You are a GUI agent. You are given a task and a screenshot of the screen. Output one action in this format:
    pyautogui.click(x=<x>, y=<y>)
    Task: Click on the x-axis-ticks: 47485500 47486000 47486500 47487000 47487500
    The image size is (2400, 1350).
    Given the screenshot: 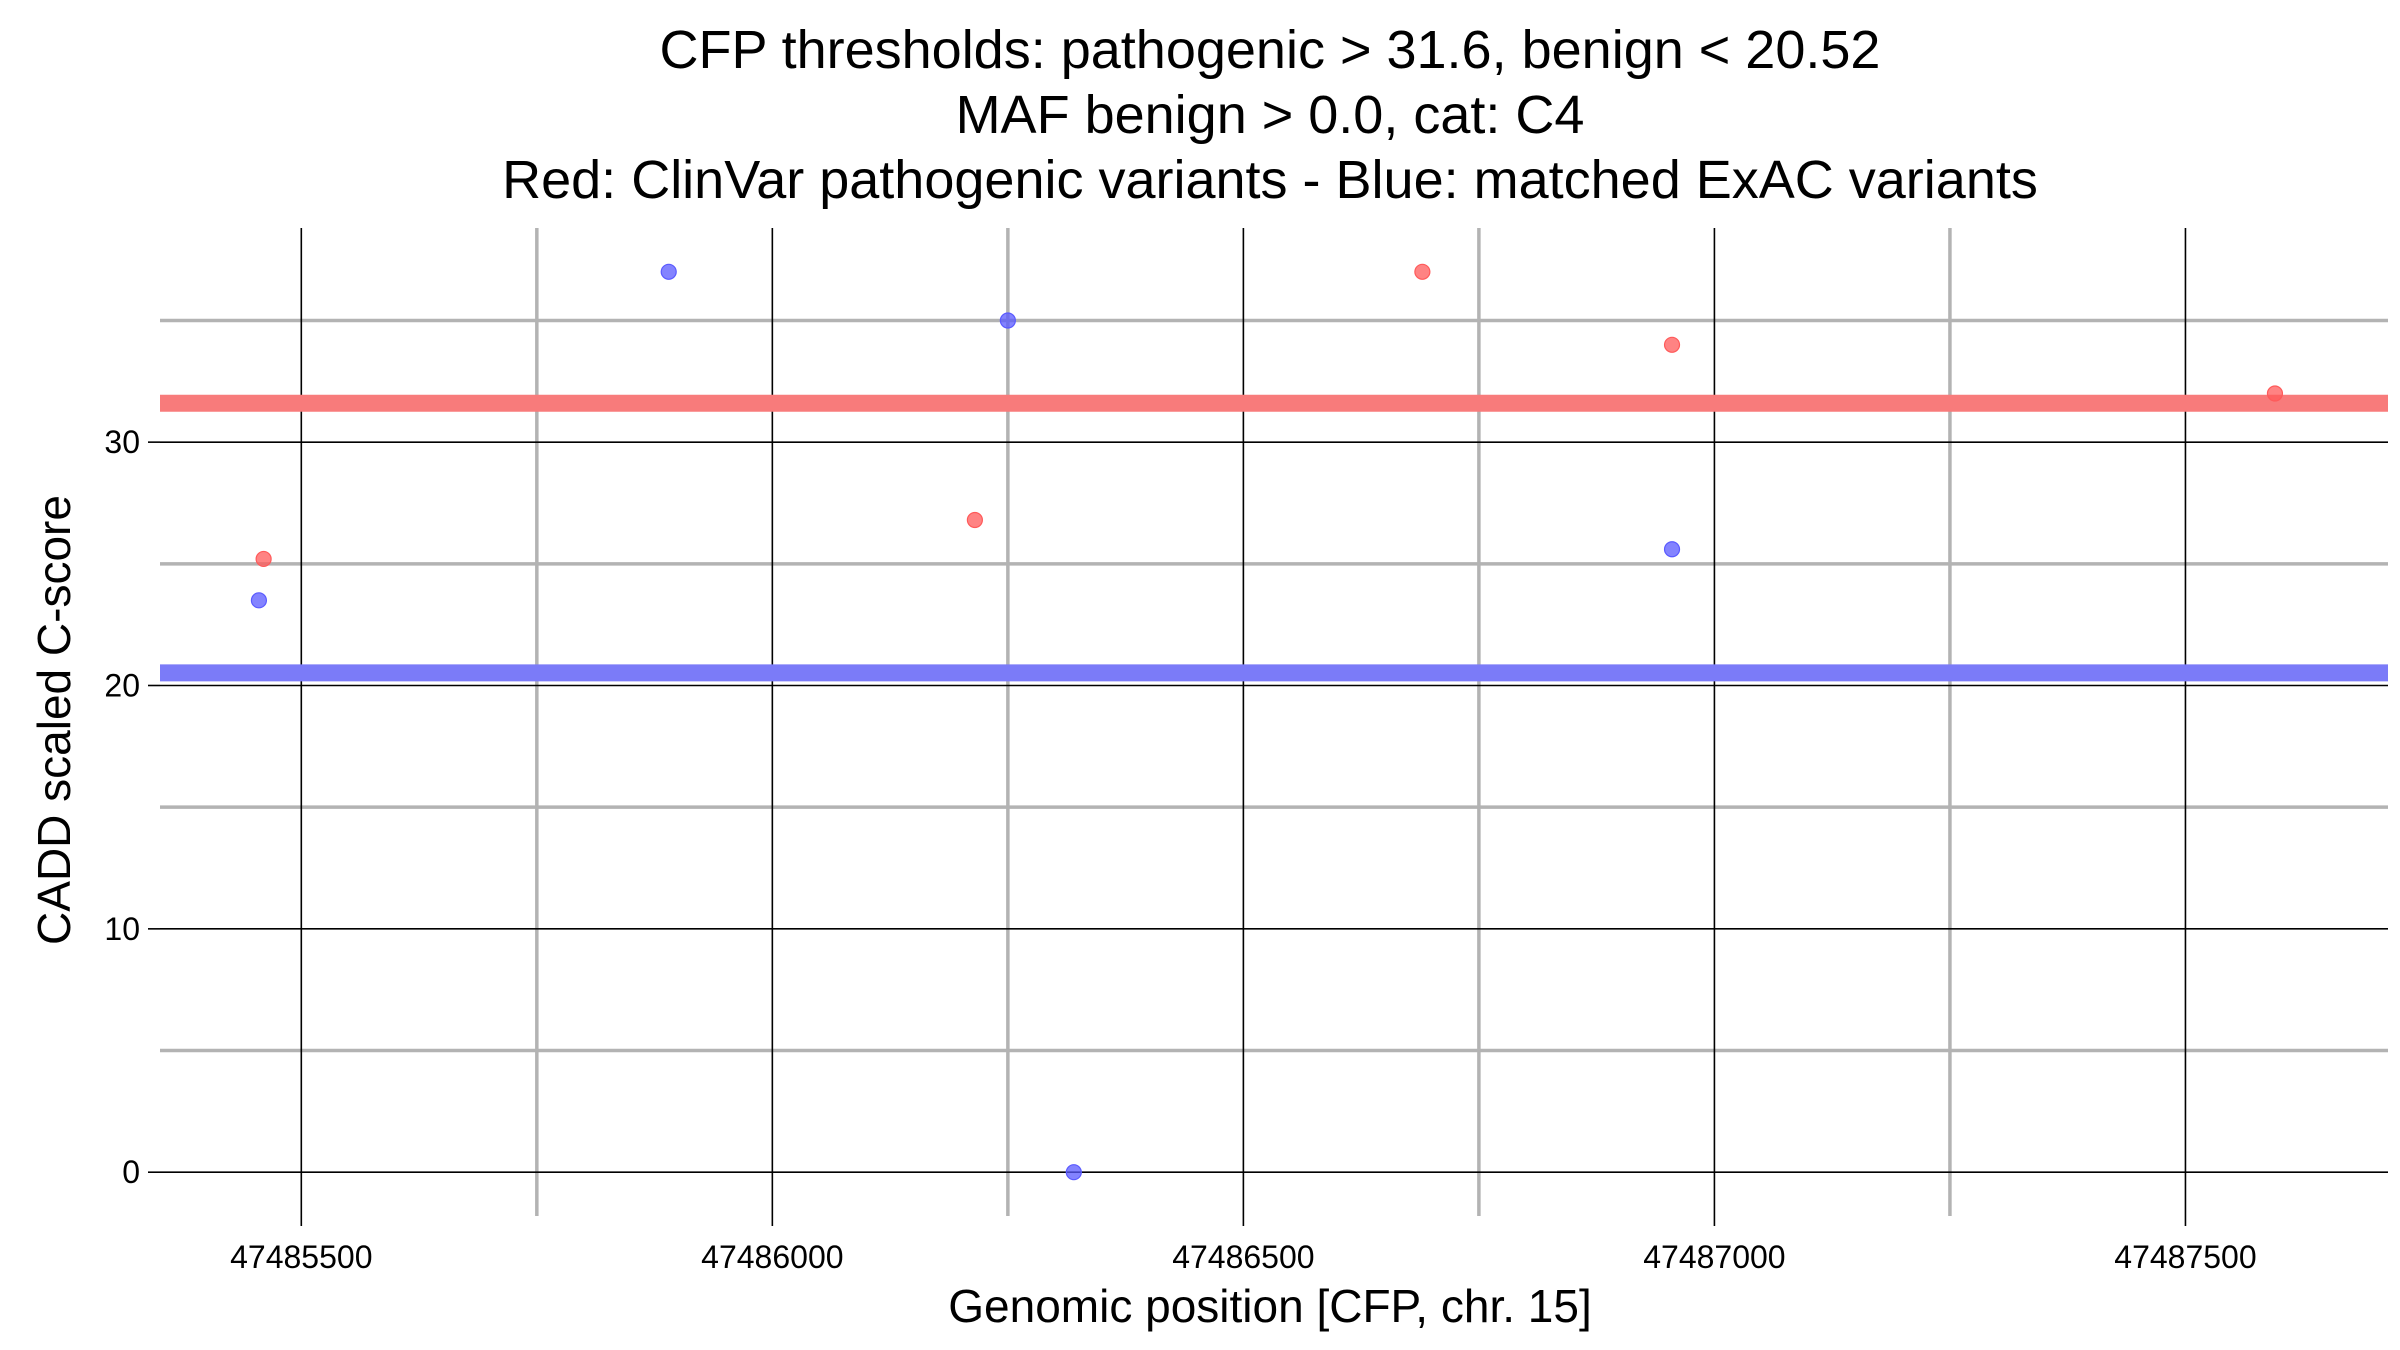 What is the action you would take?
    pyautogui.click(x=1243, y=1245)
    